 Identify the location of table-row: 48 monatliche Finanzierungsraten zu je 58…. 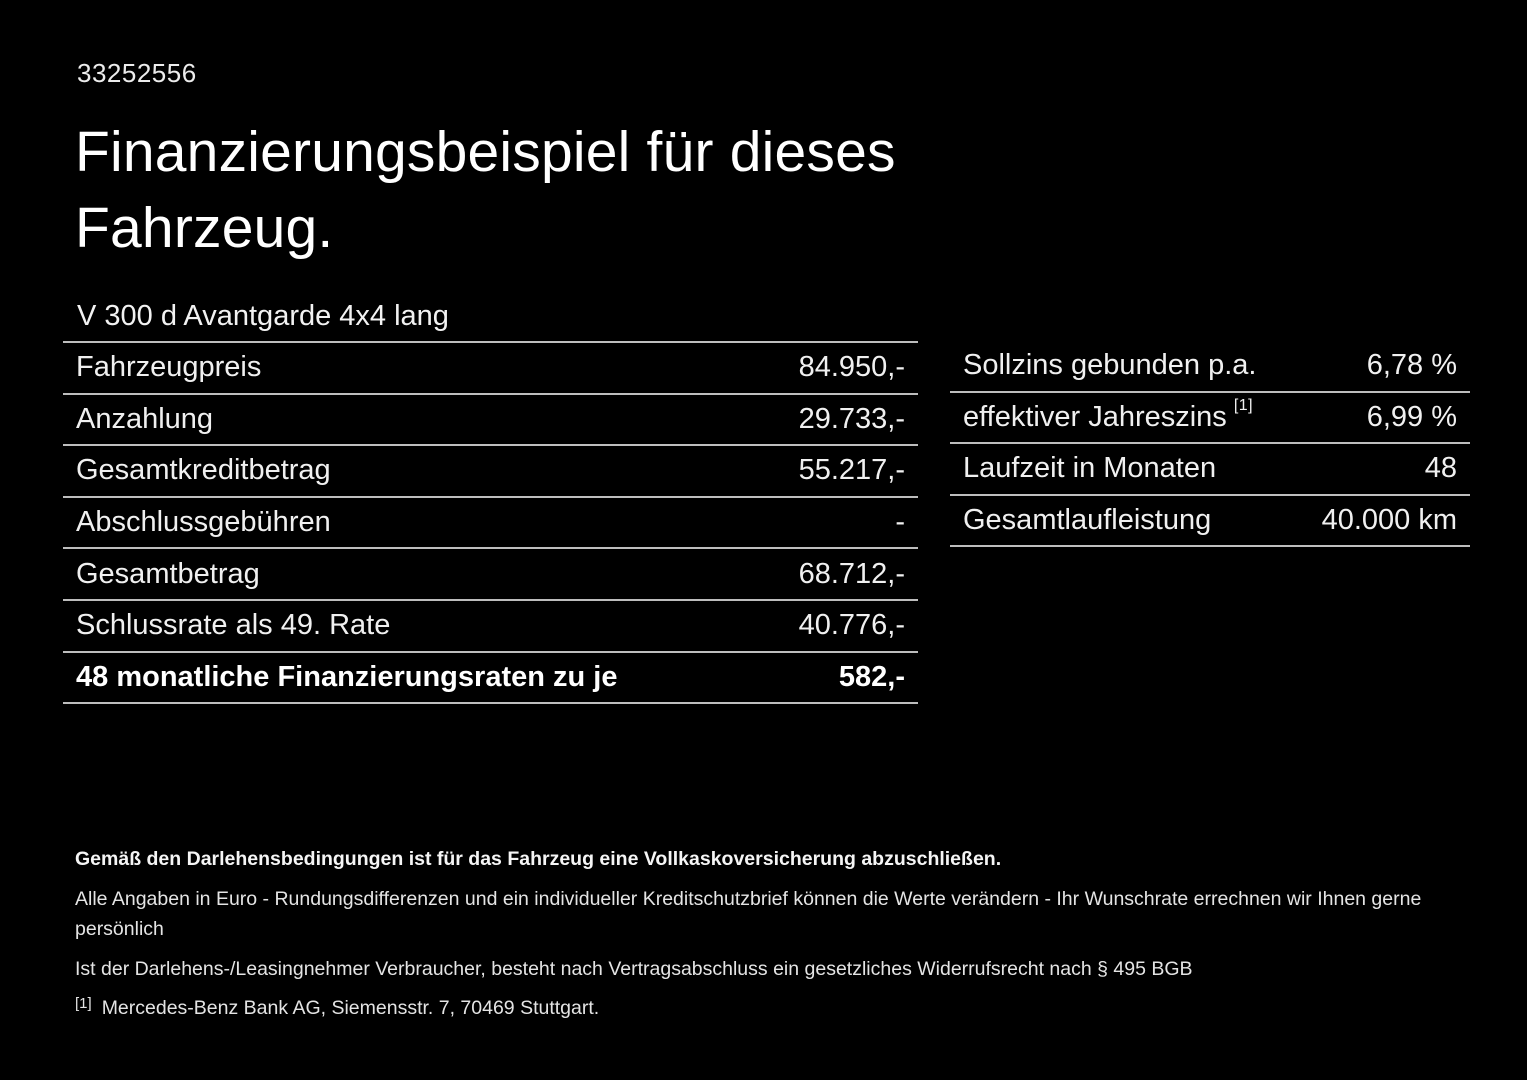
(490, 679).